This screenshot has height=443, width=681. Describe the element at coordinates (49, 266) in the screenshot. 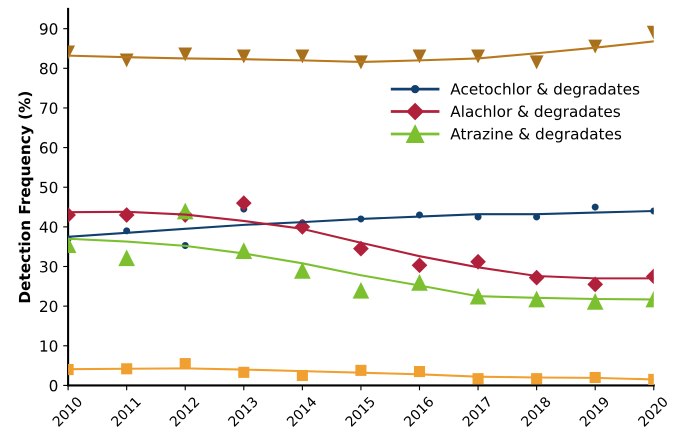

I see `y-tick-label: 30` at that location.